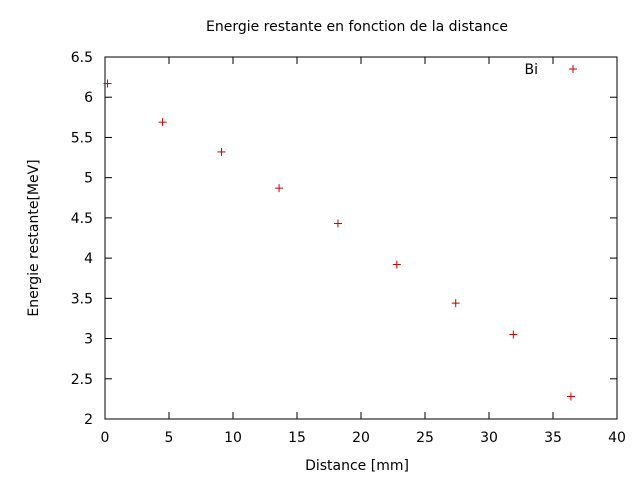 The width and height of the screenshot is (640, 480). What do you see at coordinates (551, 70) in the screenshot?
I see `legend: Bi` at bounding box center [551, 70].